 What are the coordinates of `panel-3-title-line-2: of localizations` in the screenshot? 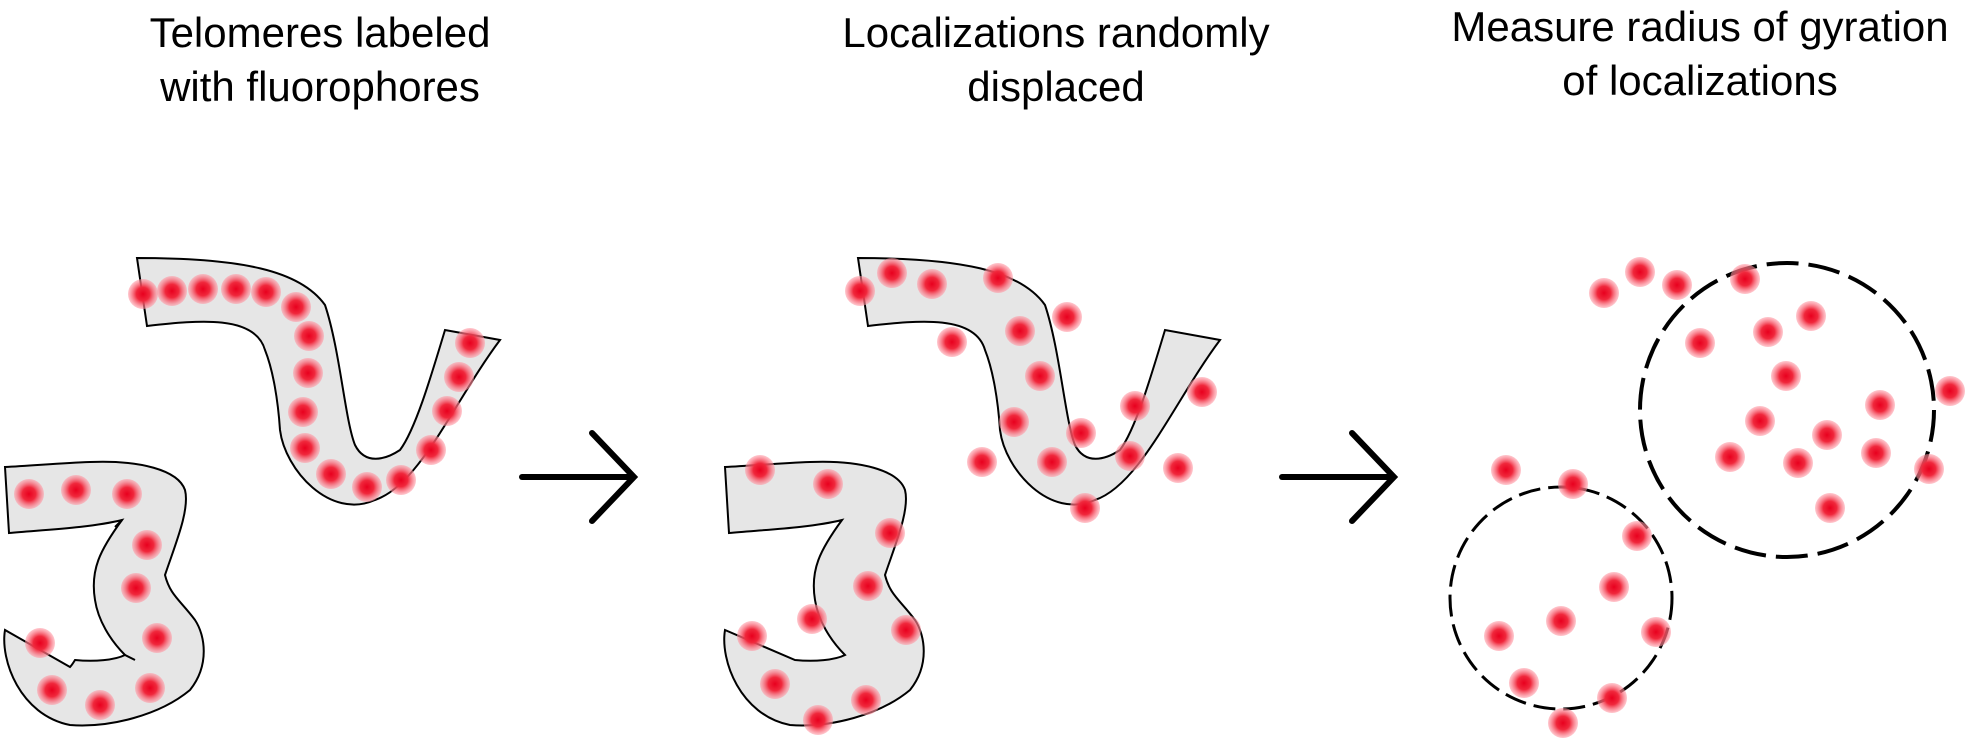 It's located at (1700, 80).